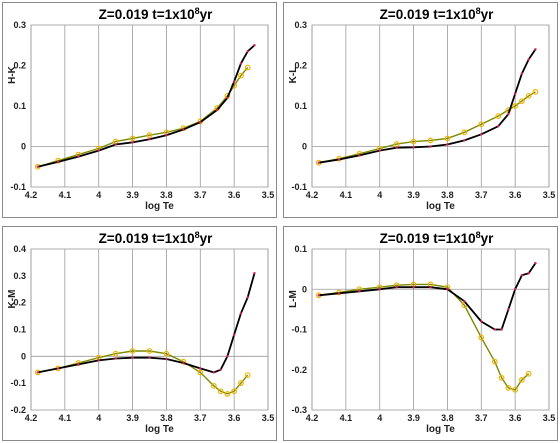 The height and width of the screenshot is (443, 560). Describe the element at coordinates (447, 418) in the screenshot. I see `x-tick-label: 3.8` at that location.